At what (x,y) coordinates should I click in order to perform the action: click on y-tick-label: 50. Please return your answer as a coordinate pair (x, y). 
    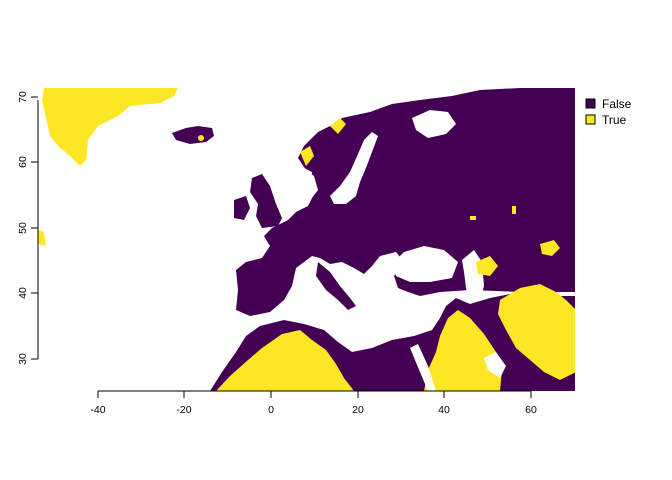
    Looking at the image, I should click on (23, 228).